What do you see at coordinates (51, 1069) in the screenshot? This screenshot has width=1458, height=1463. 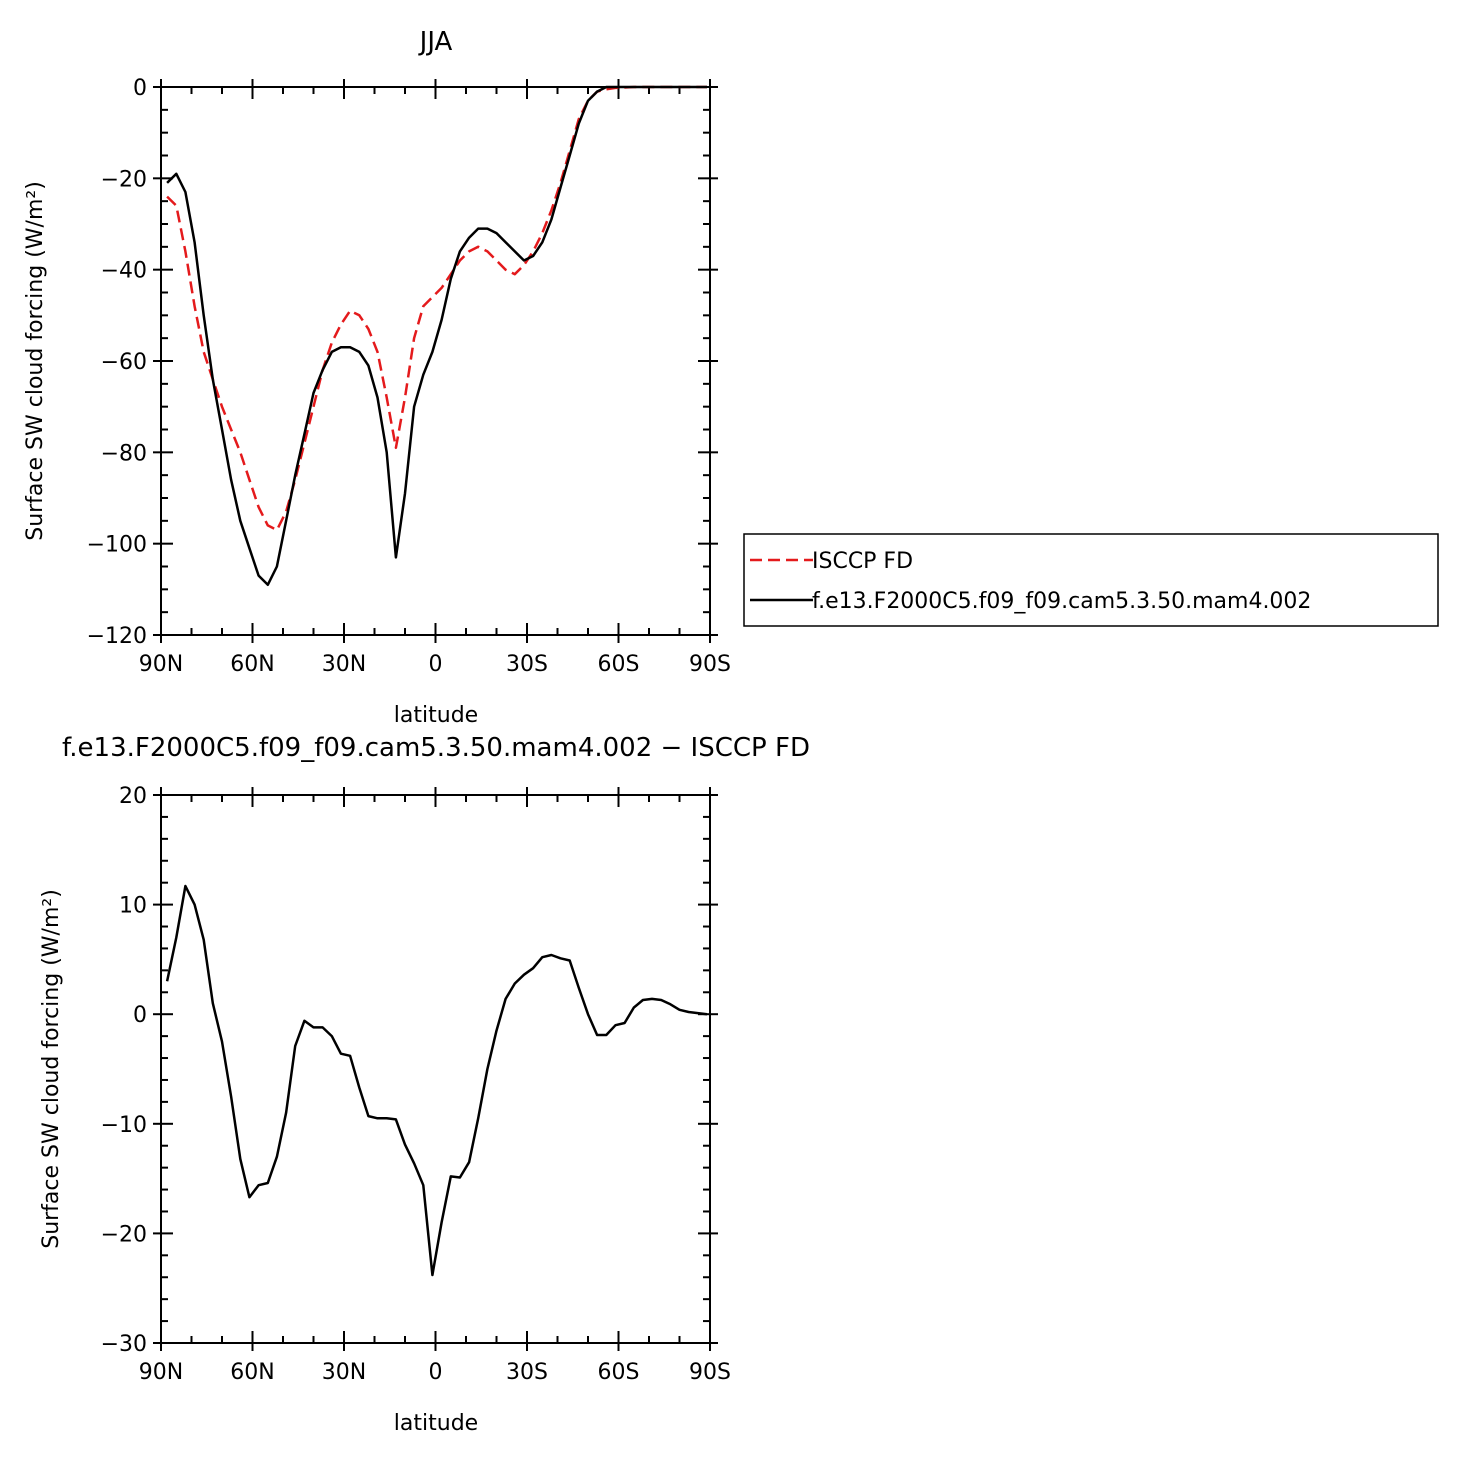 I see `bottom-y-axis-title: Surface SW cloud forcing (W/m²)` at bounding box center [51, 1069].